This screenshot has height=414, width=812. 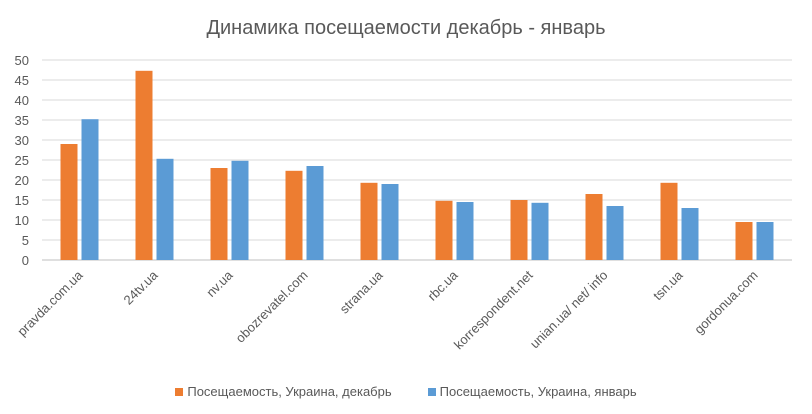 What do you see at coordinates (22, 140) in the screenshot?
I see `y-tick-label: 30` at bounding box center [22, 140].